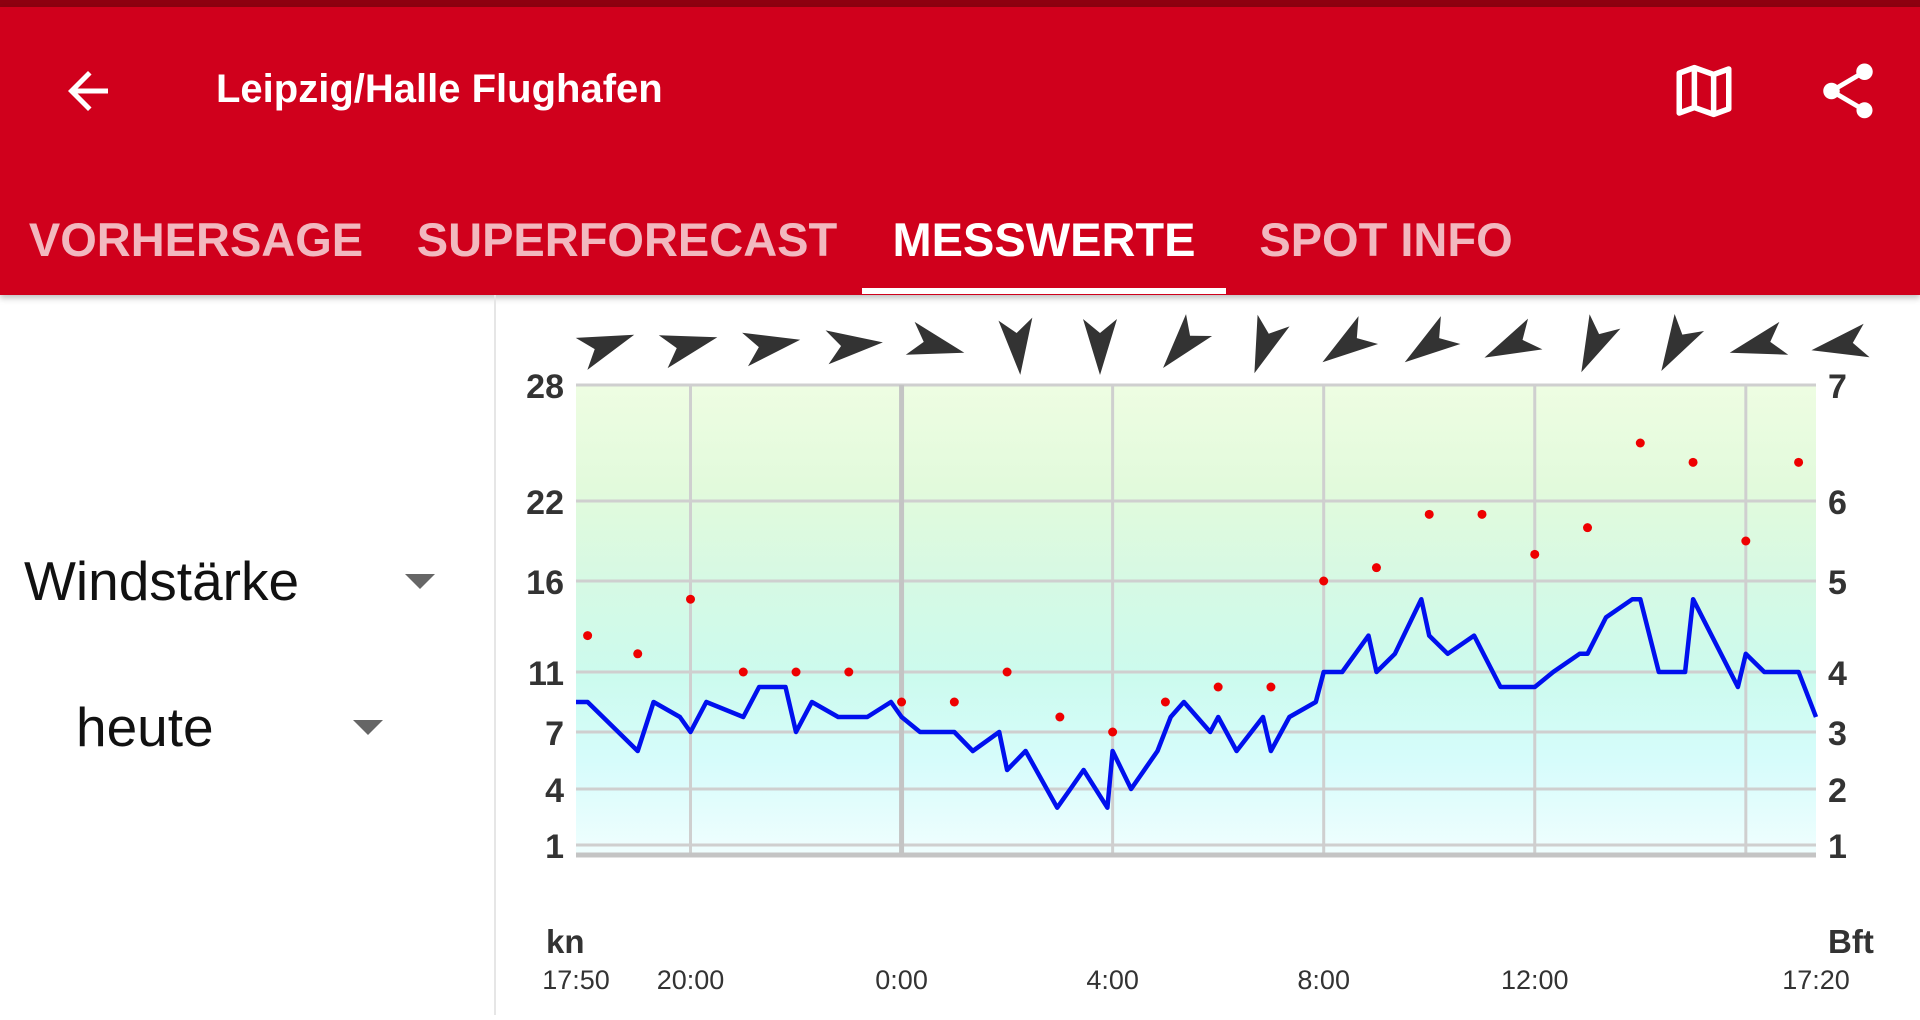 The width and height of the screenshot is (1920, 1020). What do you see at coordinates (236, 727) in the screenshot?
I see `day-dropdown: heute` at bounding box center [236, 727].